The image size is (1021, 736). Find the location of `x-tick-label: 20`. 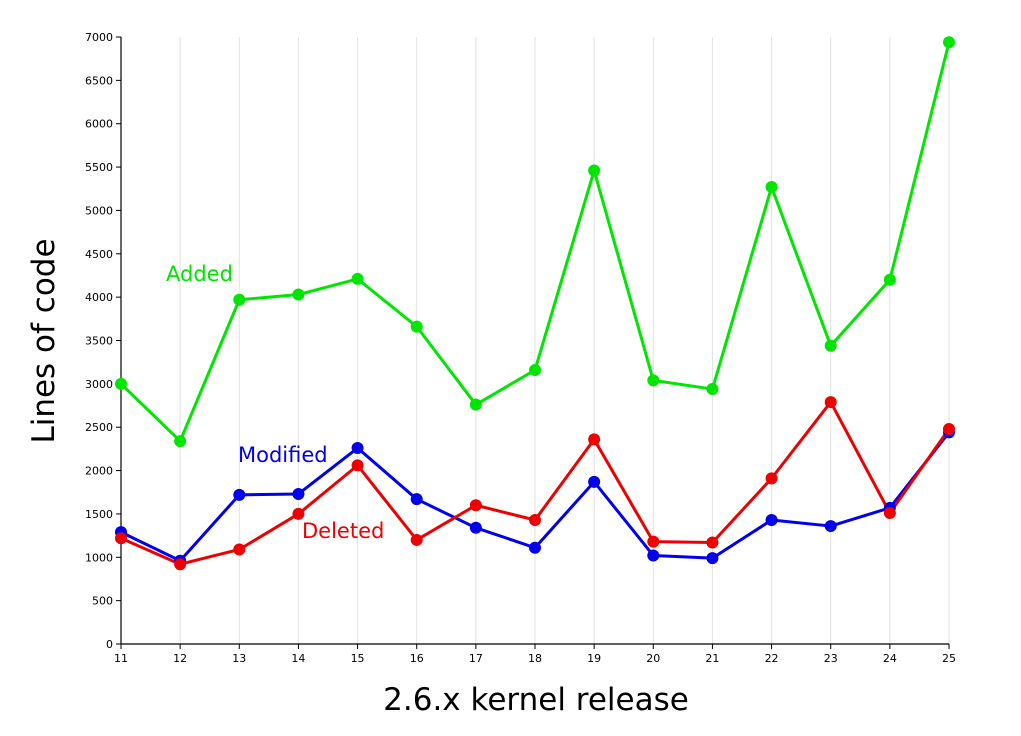

x-tick-label: 20 is located at coordinates (653, 658).